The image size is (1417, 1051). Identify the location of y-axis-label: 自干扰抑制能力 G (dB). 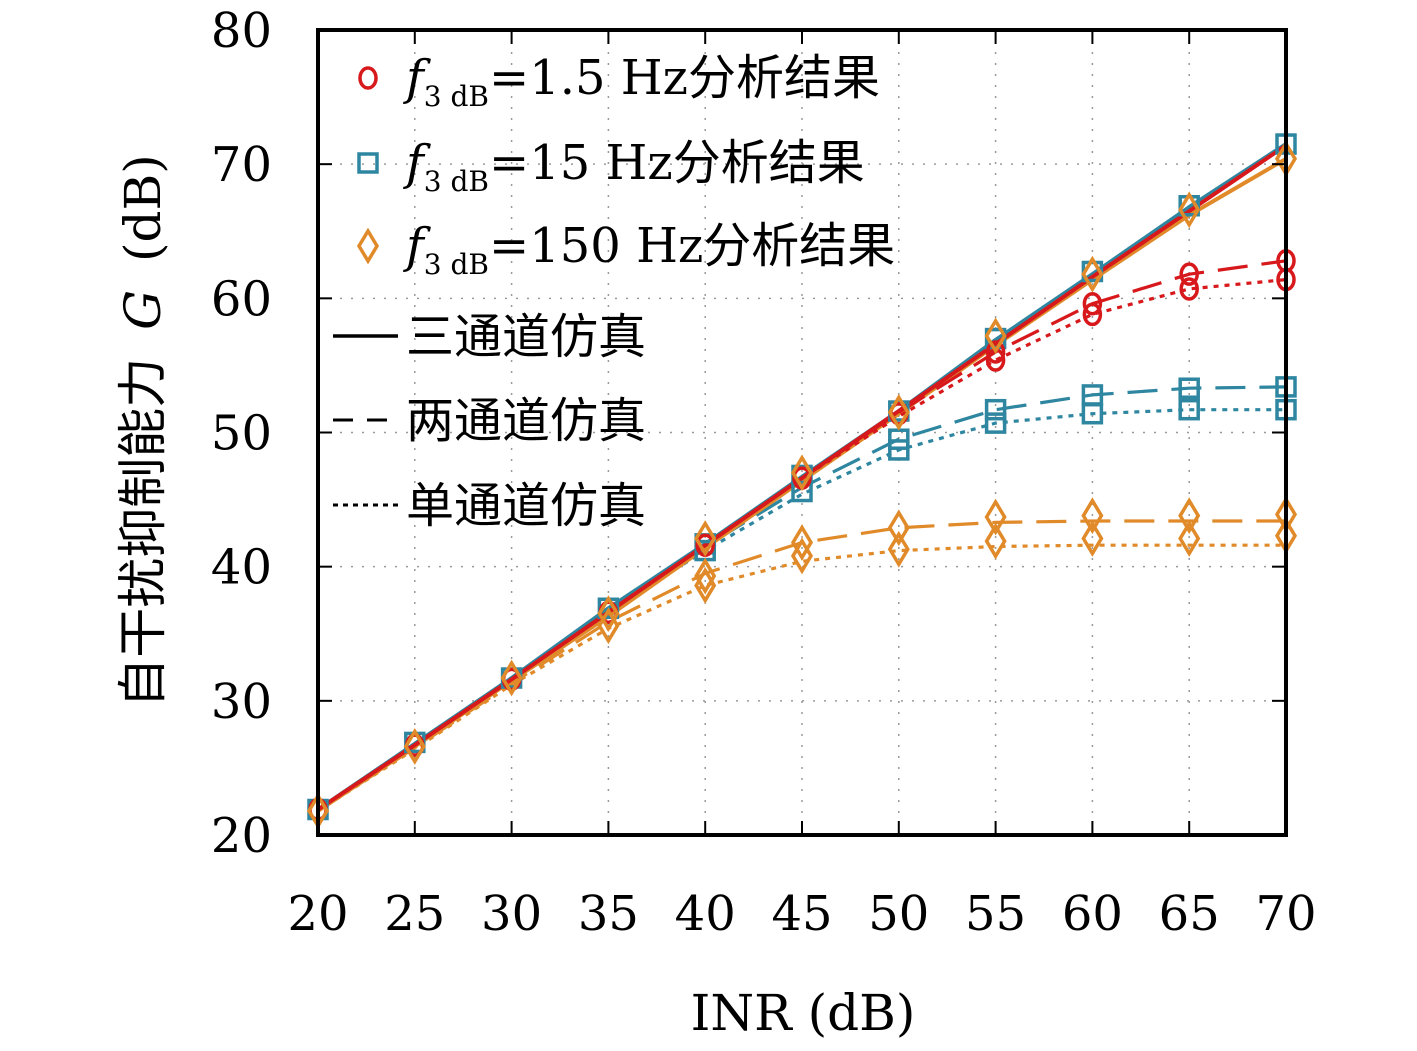
(143, 431).